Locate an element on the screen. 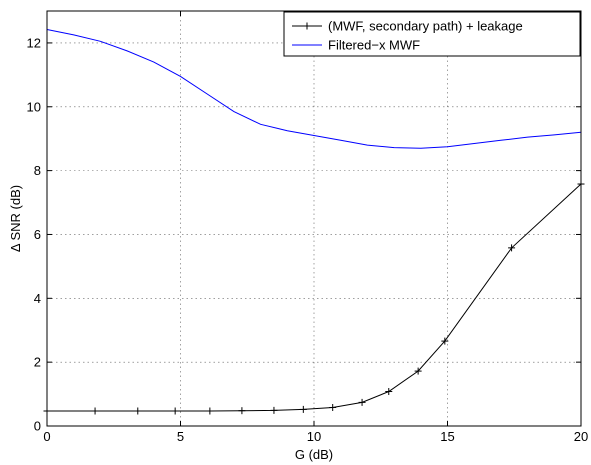 The image size is (591, 465). y-tick-label: 10 is located at coordinates (34, 106).